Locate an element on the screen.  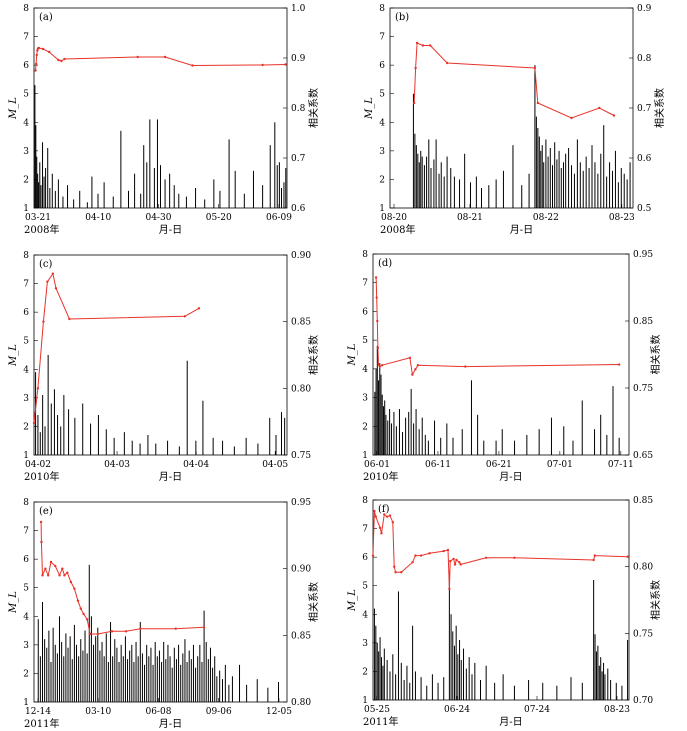
year-label: 2010年 is located at coordinates (41, 476).